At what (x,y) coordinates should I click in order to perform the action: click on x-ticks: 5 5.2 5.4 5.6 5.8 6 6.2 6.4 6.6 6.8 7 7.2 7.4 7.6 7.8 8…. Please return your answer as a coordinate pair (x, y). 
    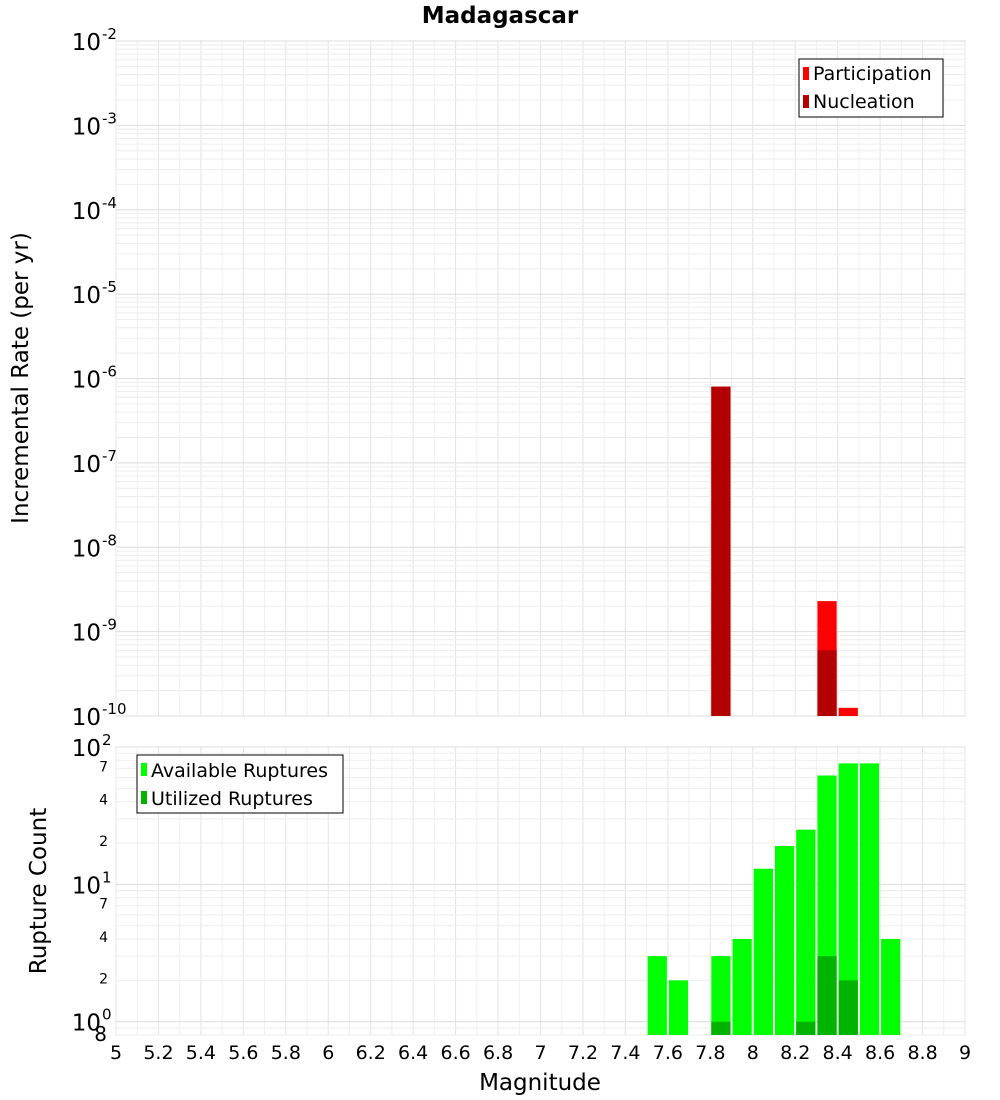
    Looking at the image, I should click on (540, 1053).